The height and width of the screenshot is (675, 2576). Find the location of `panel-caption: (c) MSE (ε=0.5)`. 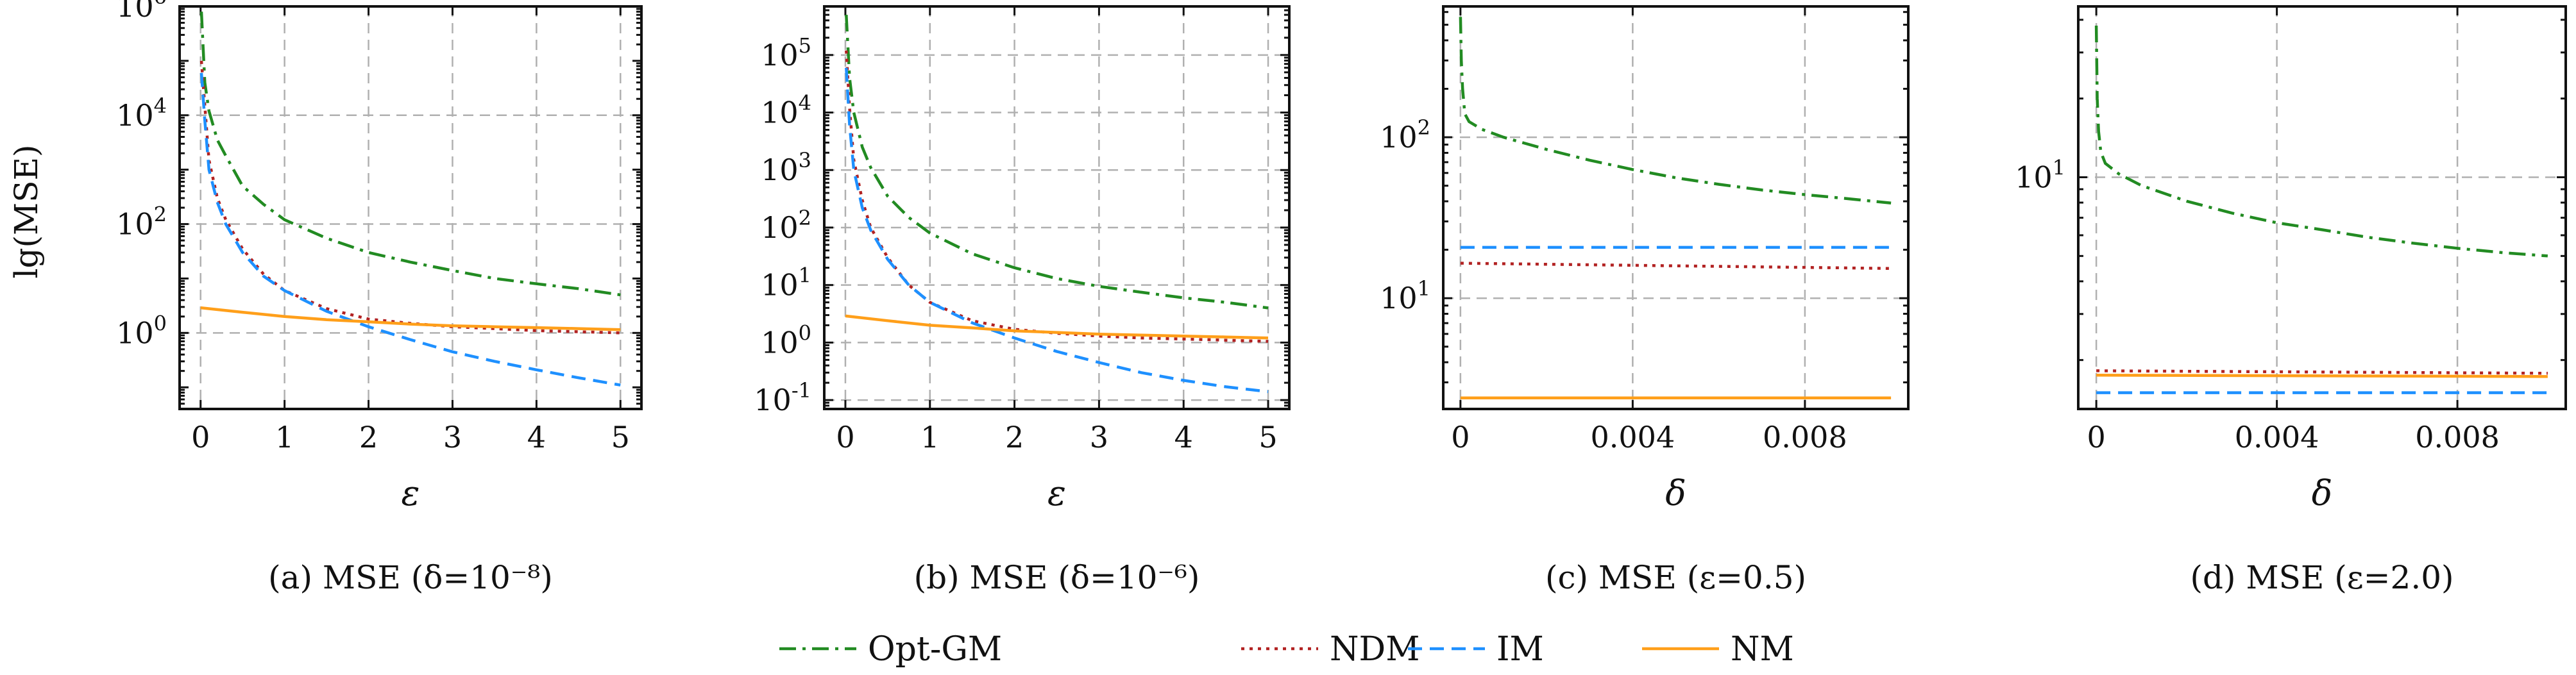

panel-caption: (c) MSE (ε=0.5) is located at coordinates (1675, 577).